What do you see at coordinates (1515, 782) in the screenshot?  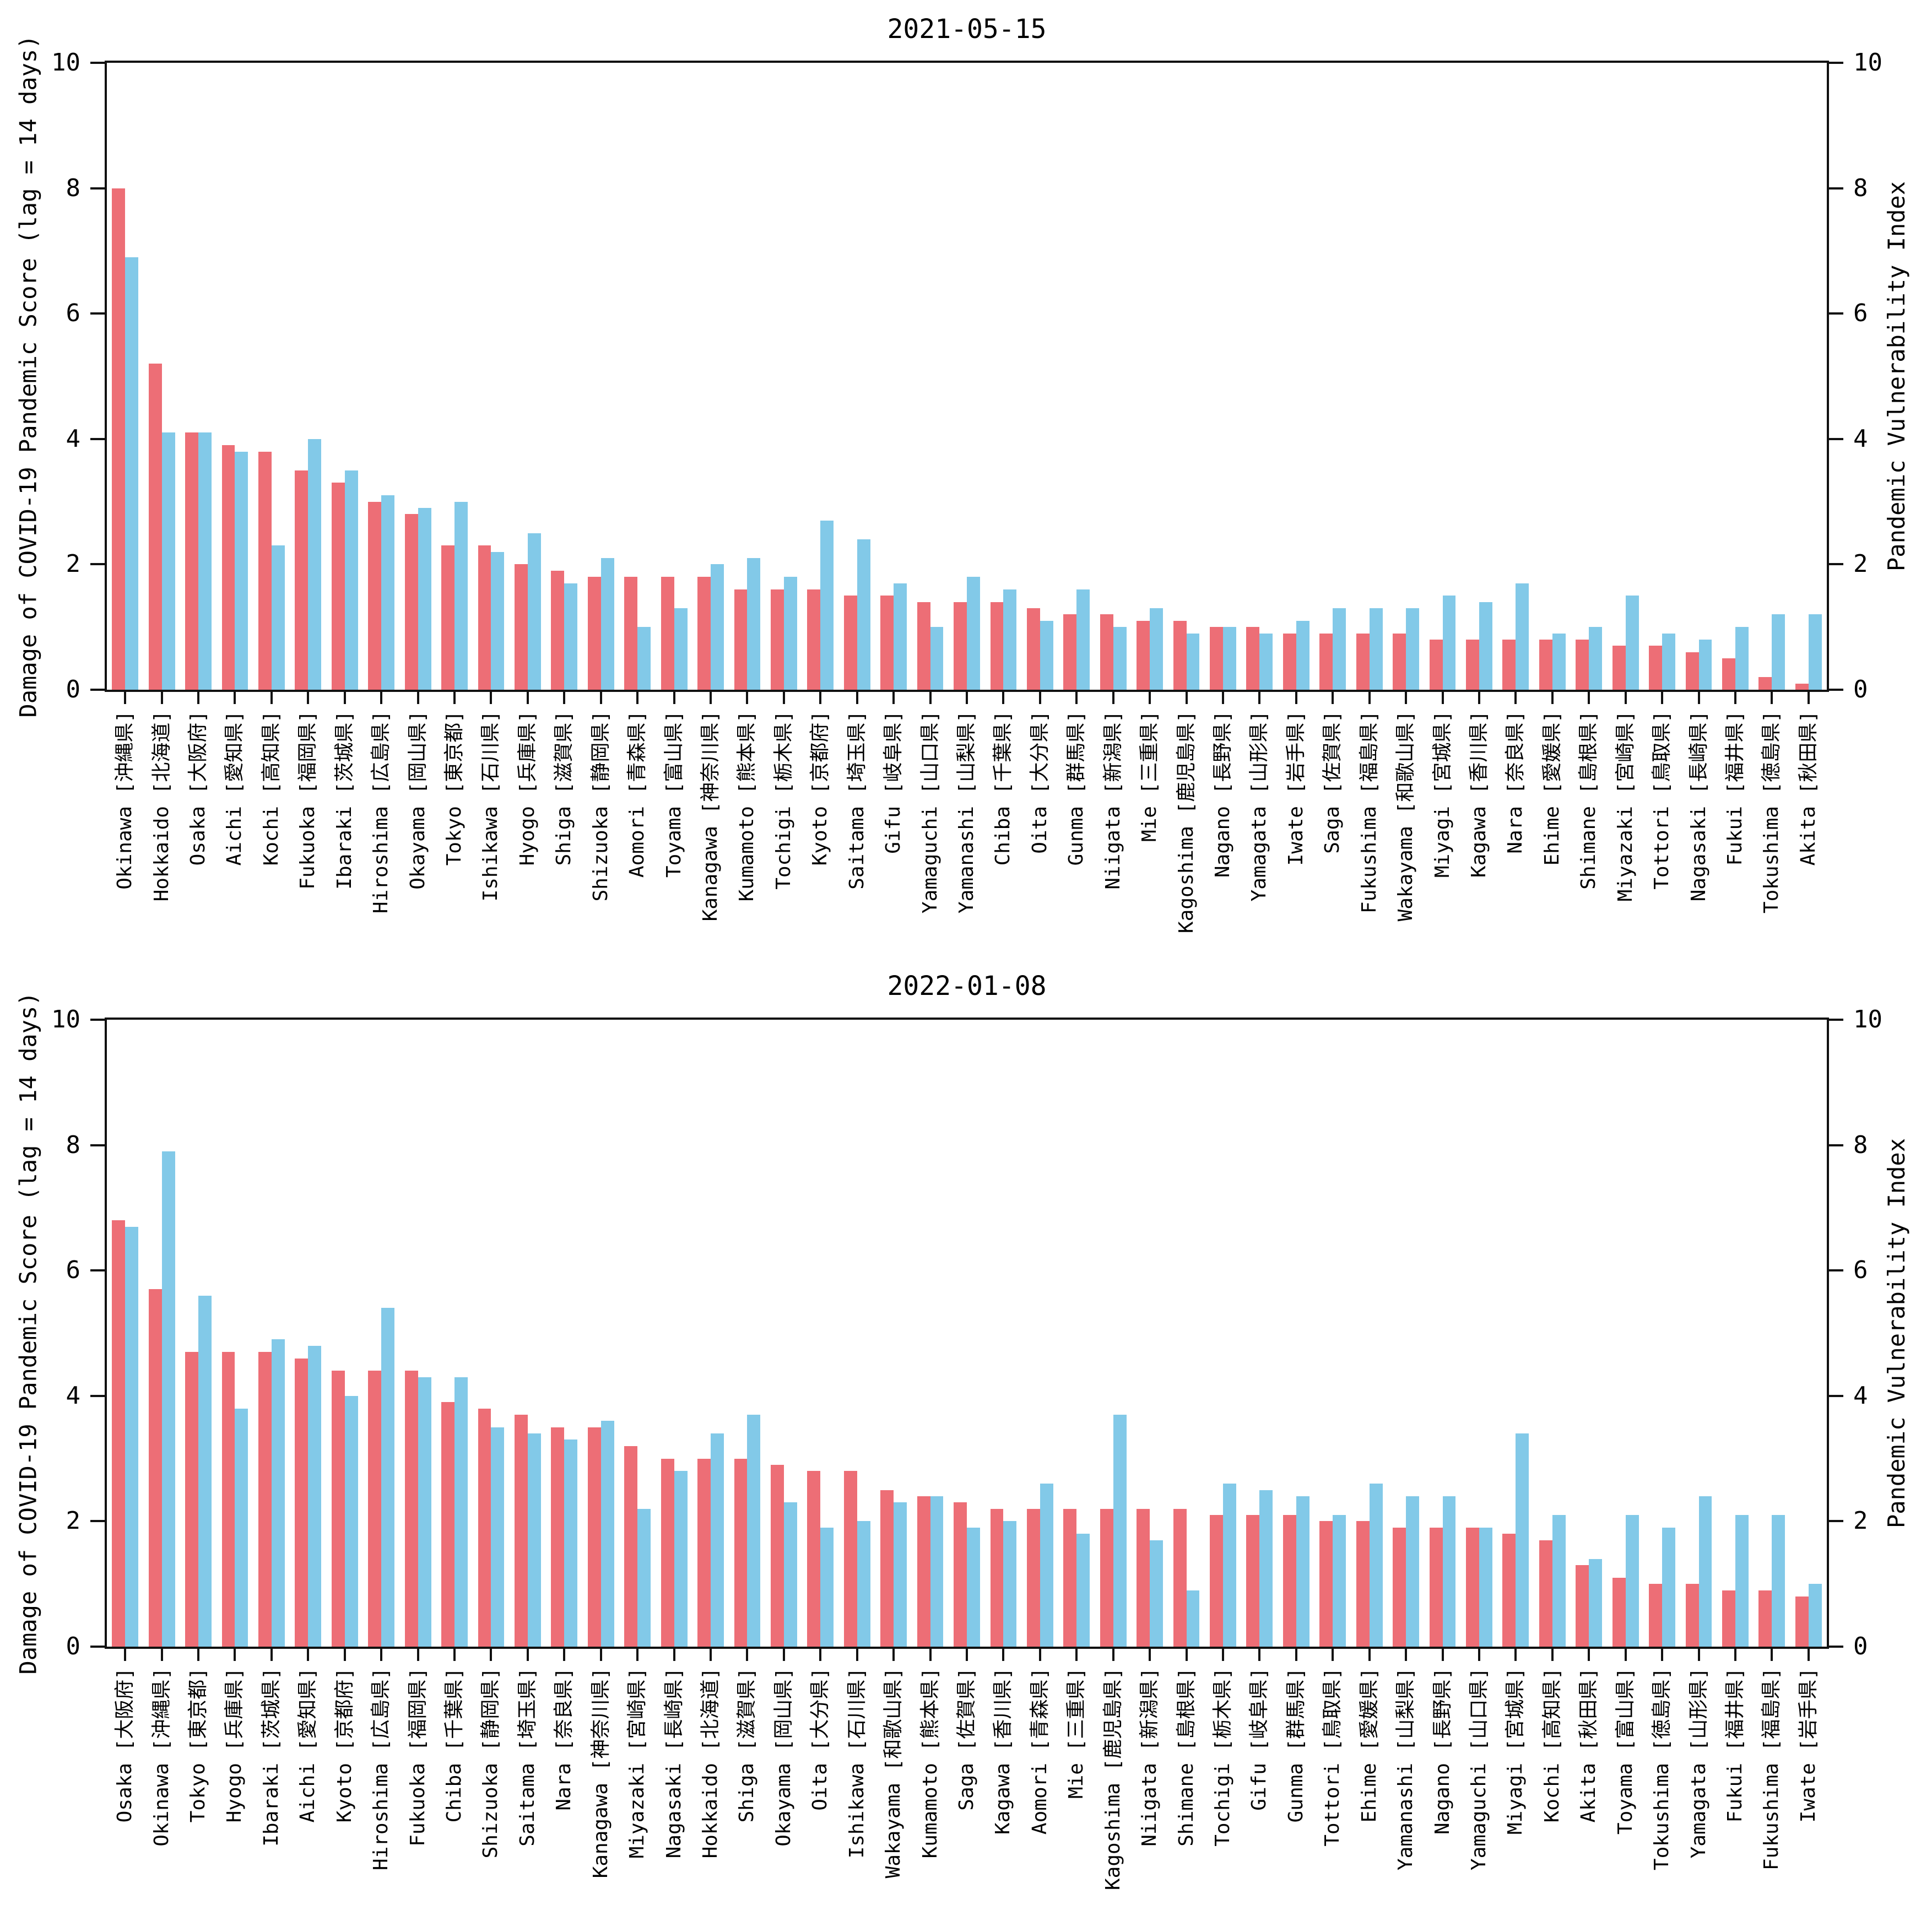 I see `x-tick-label: Nara [奈良県]` at bounding box center [1515, 782].